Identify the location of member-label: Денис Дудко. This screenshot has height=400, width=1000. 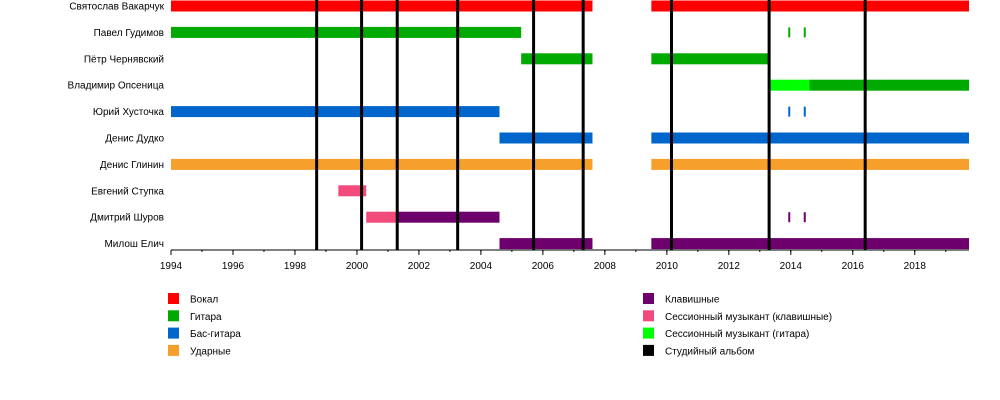
(134, 139).